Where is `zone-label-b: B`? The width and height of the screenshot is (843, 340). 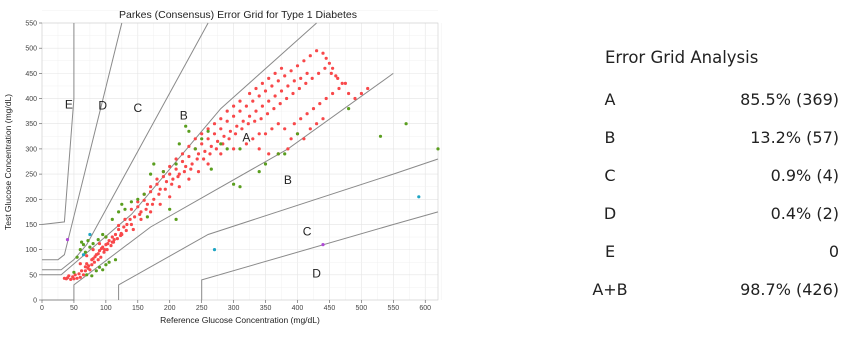
zone-label-b: B is located at coordinates (184, 116).